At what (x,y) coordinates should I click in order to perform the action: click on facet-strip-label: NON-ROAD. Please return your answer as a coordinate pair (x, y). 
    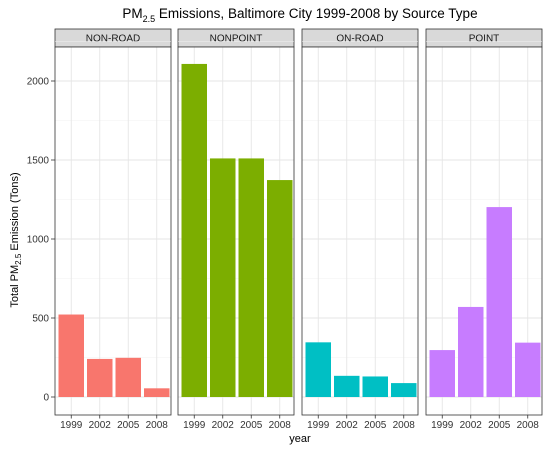
    Looking at the image, I should click on (113, 39).